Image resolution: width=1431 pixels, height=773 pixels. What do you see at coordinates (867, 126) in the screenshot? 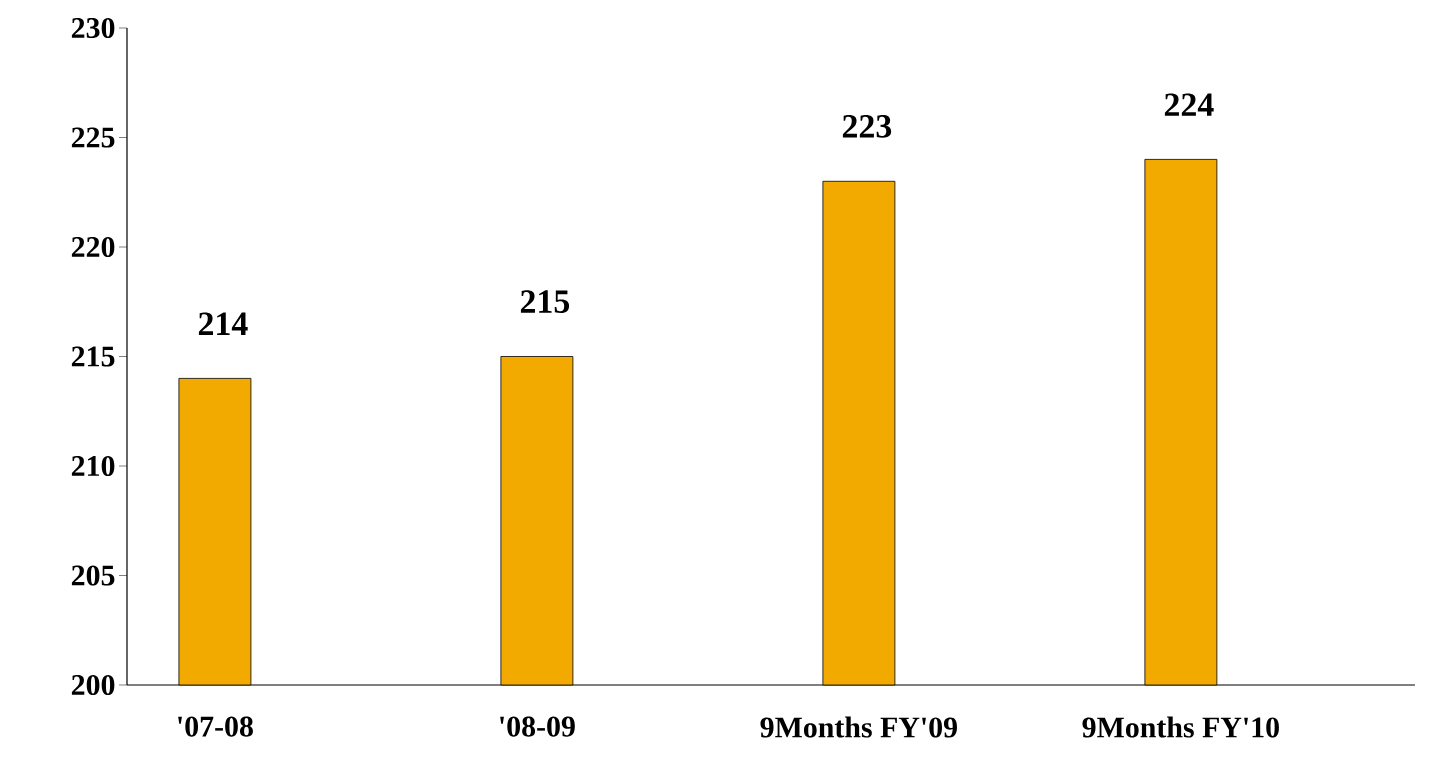
I see `data-label: 223` at bounding box center [867, 126].